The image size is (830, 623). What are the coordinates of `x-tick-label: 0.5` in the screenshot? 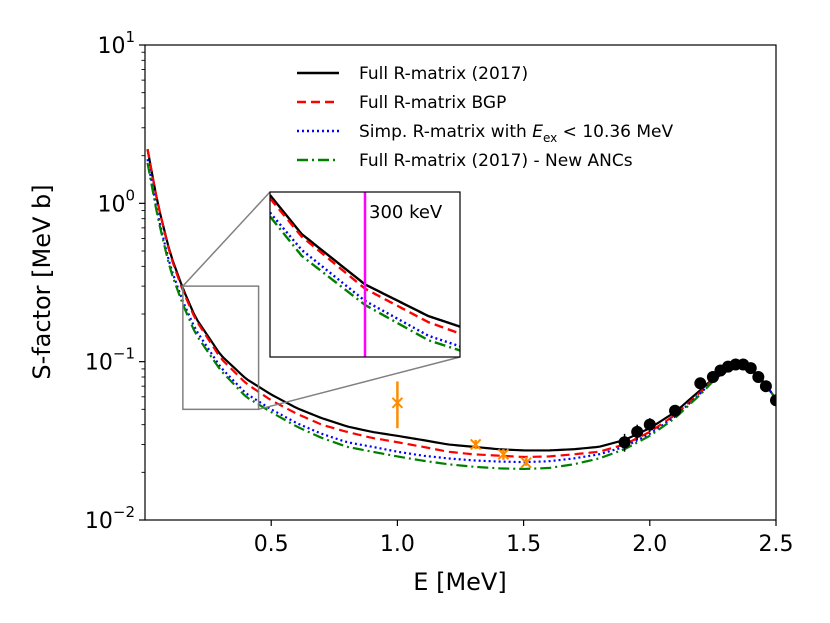 It's located at (271, 544).